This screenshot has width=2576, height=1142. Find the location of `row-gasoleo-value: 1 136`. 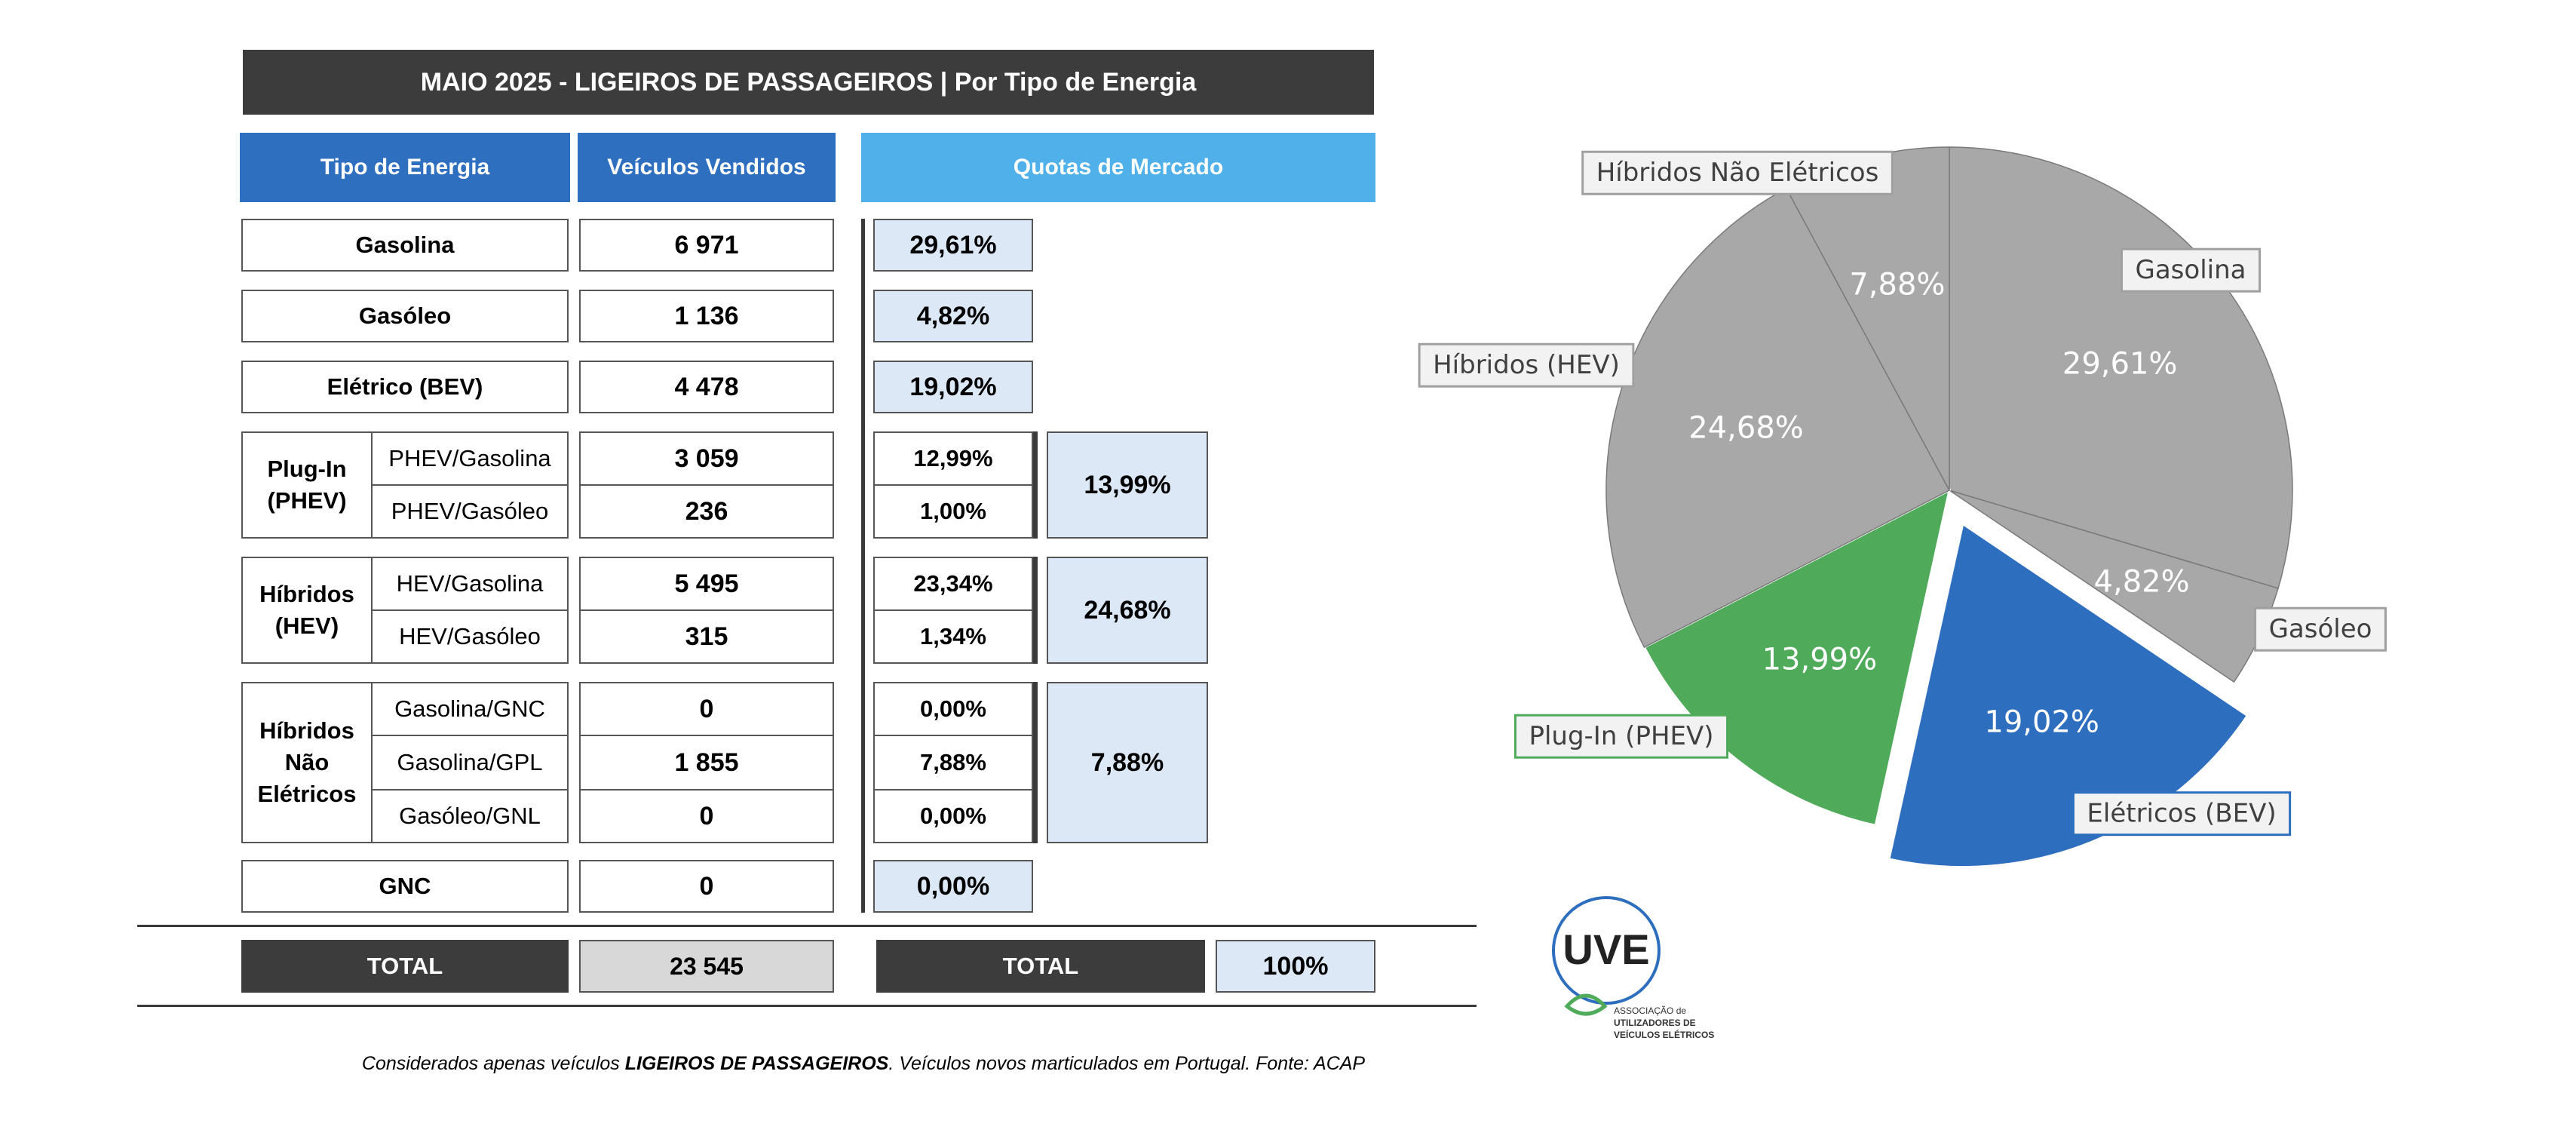

row-gasoleo-value: 1 136 is located at coordinates (706, 316).